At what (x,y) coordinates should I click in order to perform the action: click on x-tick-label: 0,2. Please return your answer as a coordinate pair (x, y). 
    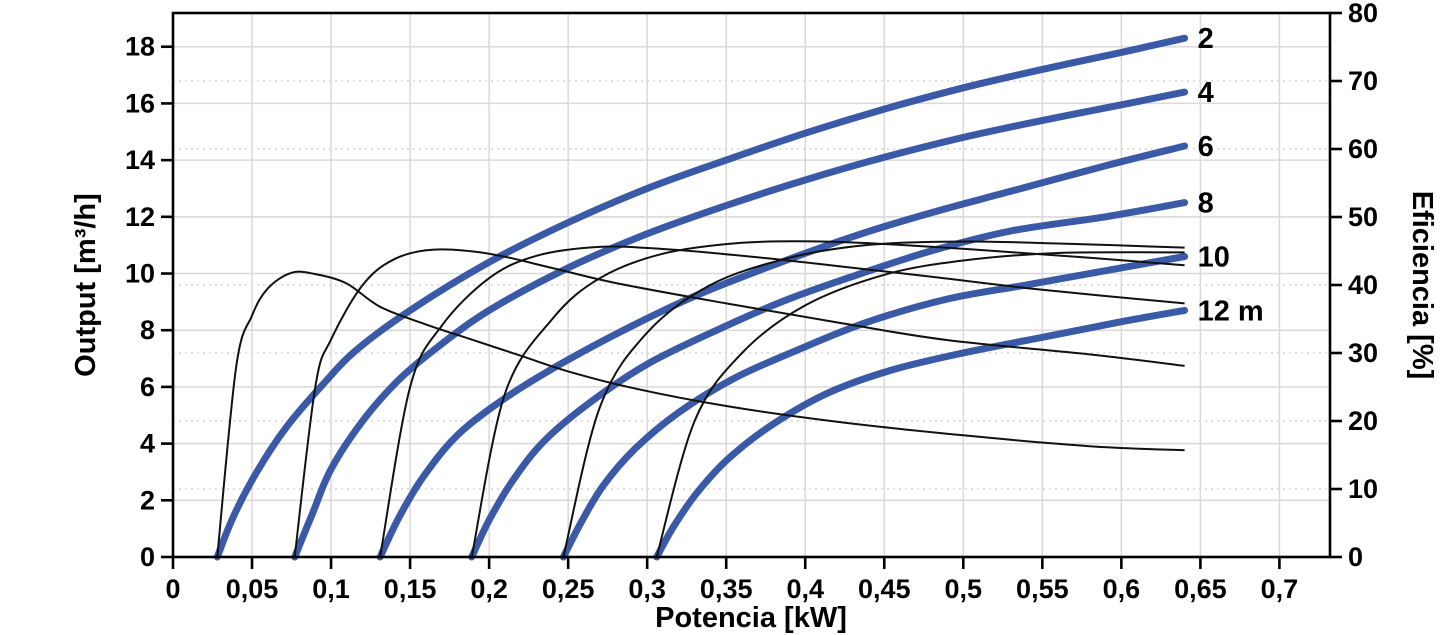
    Looking at the image, I should click on (489, 589).